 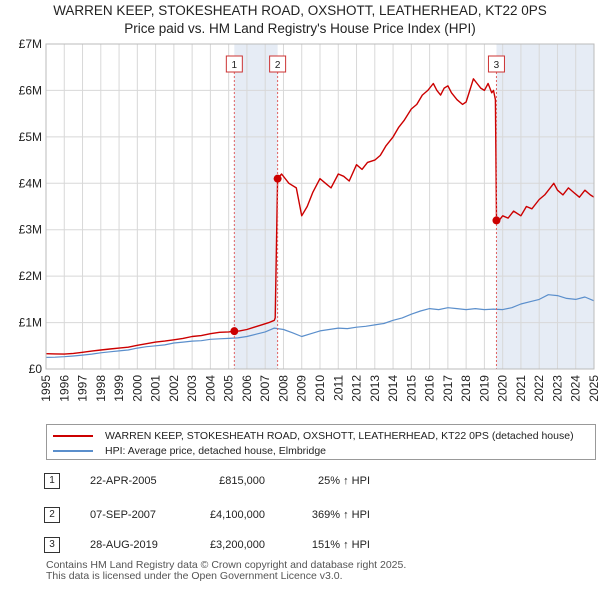 I want to click on x-tick-label: 2005, so click(x=229, y=388).